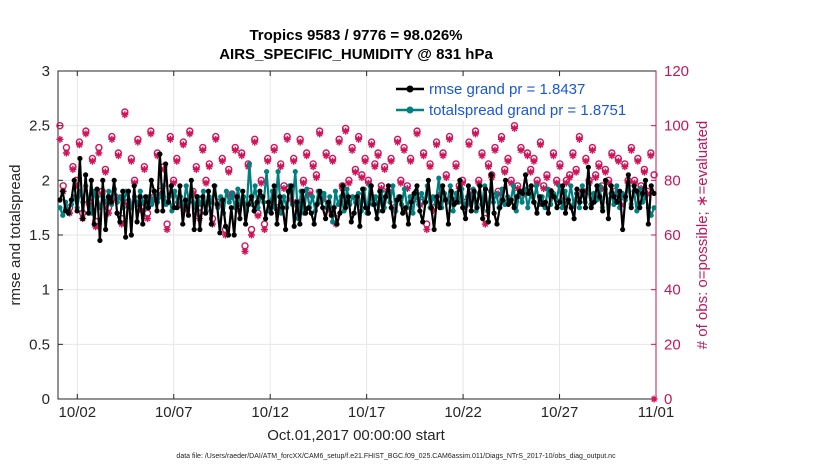  I want to click on chart-title-line2: AIRS_SPECIFIC_HUMIDITY @ 831 hPa, so click(356, 54).